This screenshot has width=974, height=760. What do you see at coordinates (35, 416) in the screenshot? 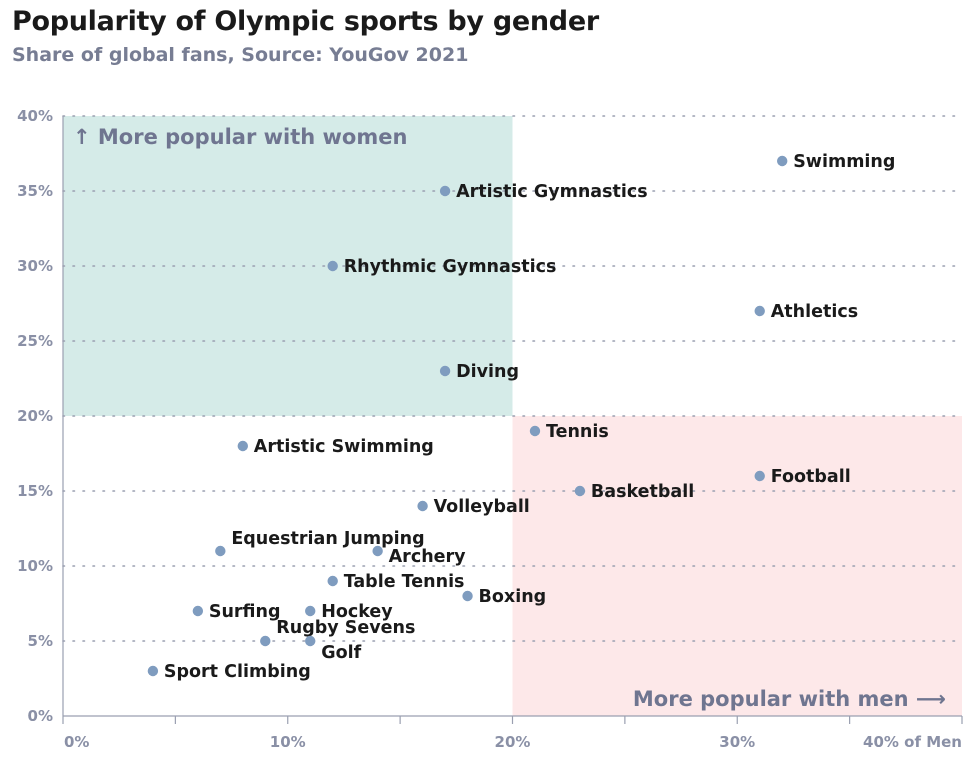
I see `y-tick-label: 20%` at bounding box center [35, 416].